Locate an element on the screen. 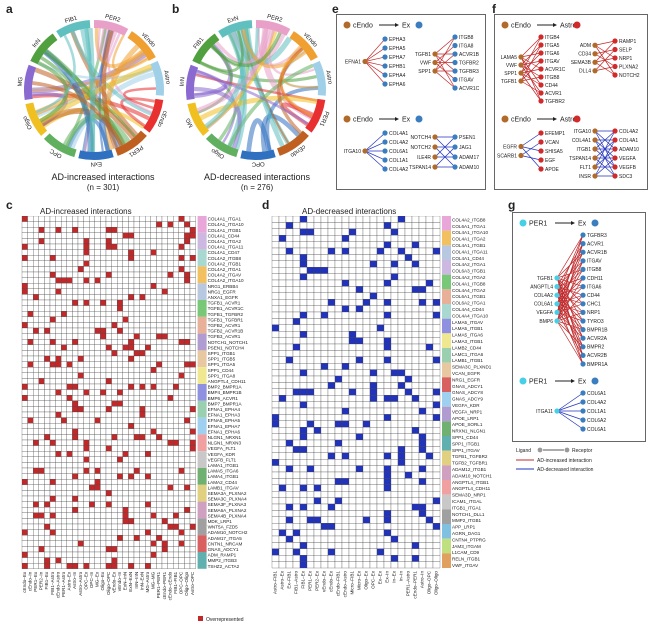 This screenshot has height=641, width=650. receptor-node is located at coordinates (583, 355).